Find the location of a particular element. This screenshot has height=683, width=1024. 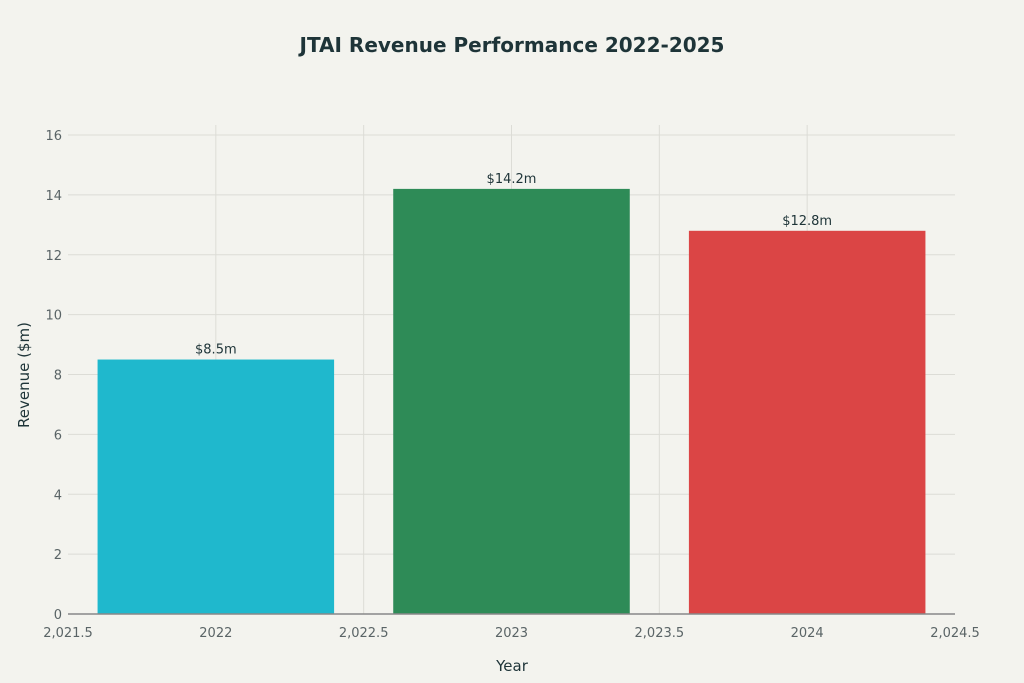

y-tick-label: 0 is located at coordinates (58, 615).